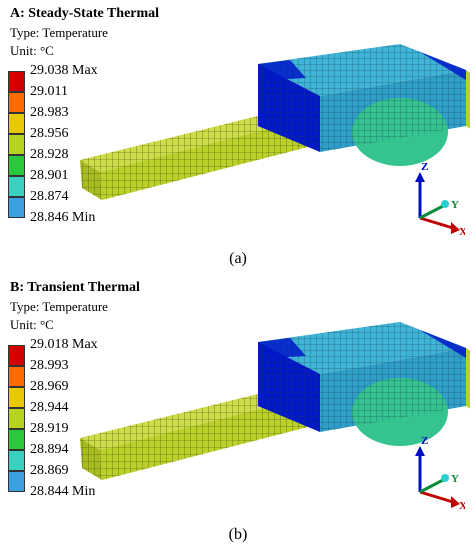 This screenshot has width=476, height=550. Describe the element at coordinates (49, 91) in the screenshot. I see `legend-label: 29.011` at that location.